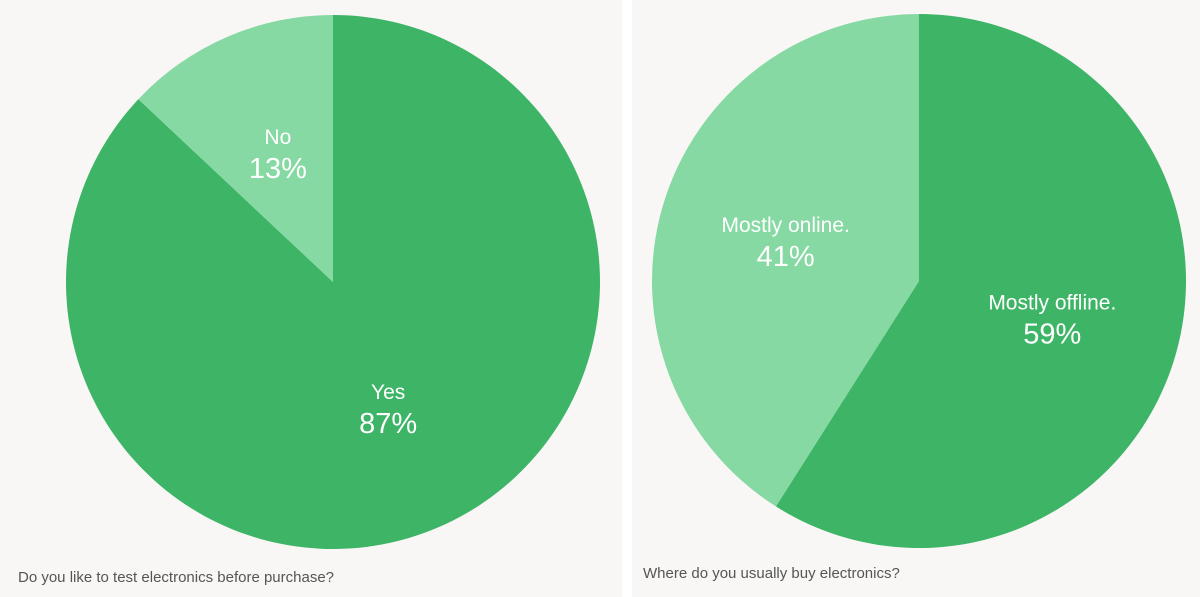 The height and width of the screenshot is (597, 1200). Describe the element at coordinates (1052, 334) in the screenshot. I see `slice-value-label: 59%` at that location.